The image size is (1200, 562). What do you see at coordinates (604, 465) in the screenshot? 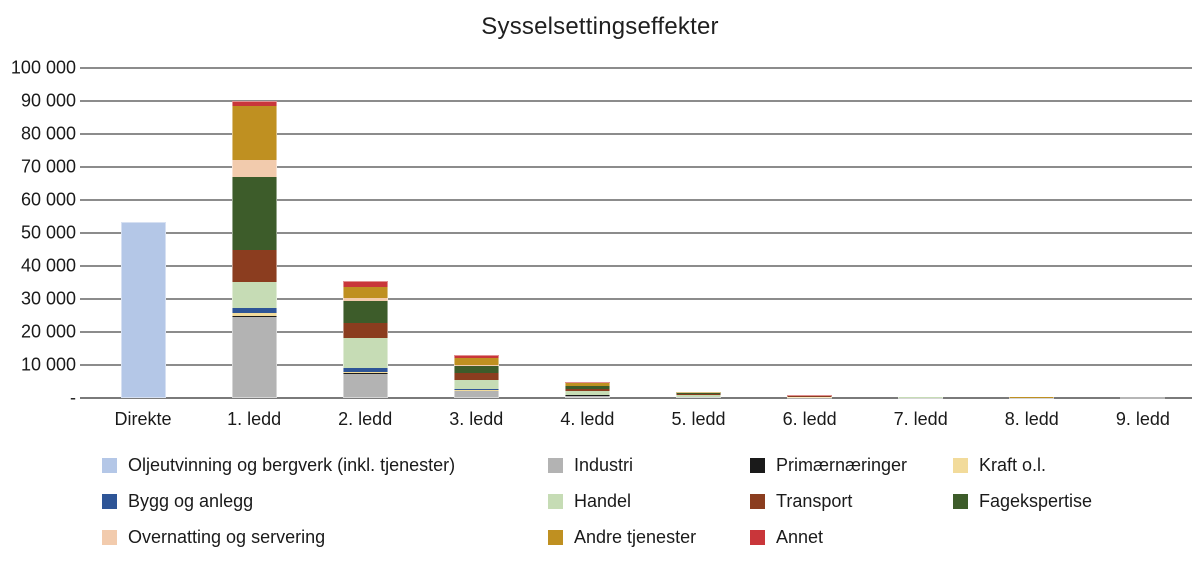
I see `legend-label: Industri` at bounding box center [604, 465].